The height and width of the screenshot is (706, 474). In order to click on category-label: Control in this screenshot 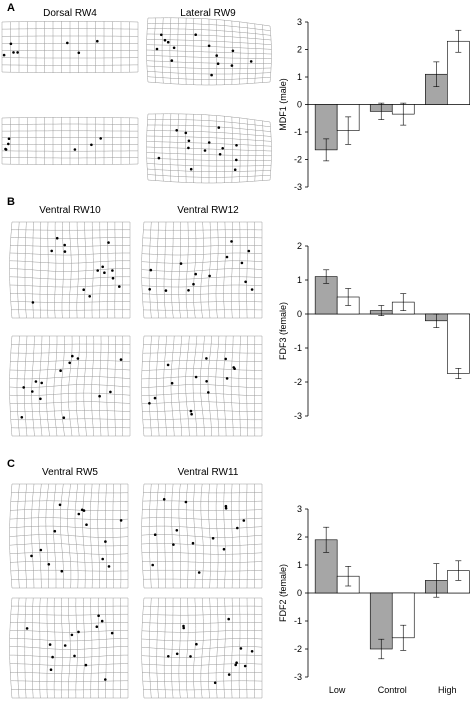, I will do `click(392, 690)`.